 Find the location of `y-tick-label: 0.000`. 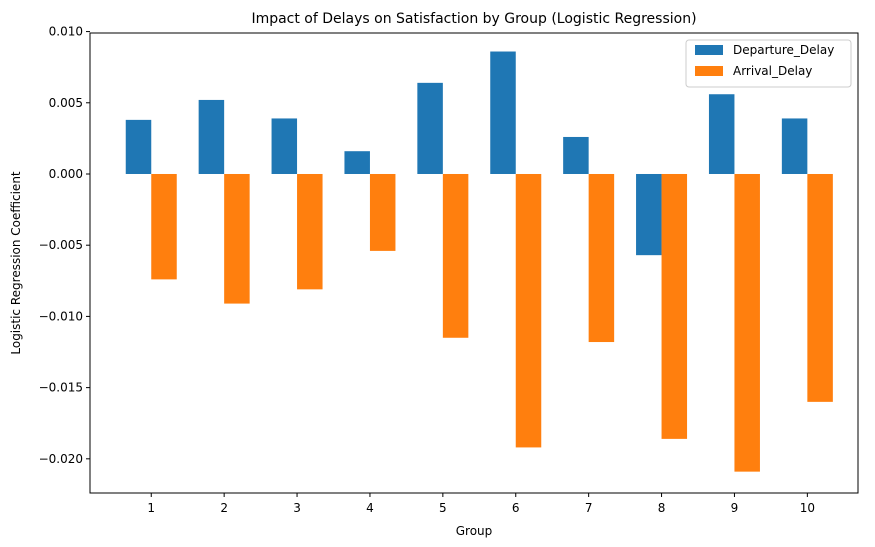

y-tick-label: 0.000 is located at coordinates (66, 174).